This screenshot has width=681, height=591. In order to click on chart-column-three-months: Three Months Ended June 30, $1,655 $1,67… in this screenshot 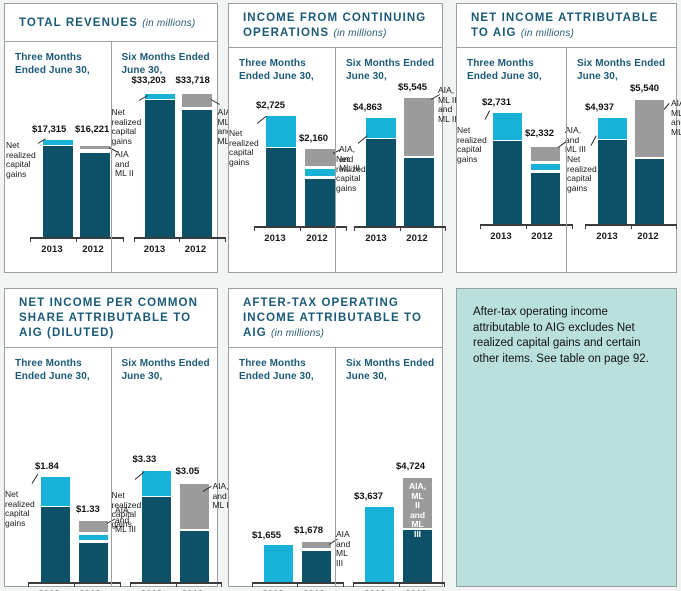, I will do `click(289, 469)`.